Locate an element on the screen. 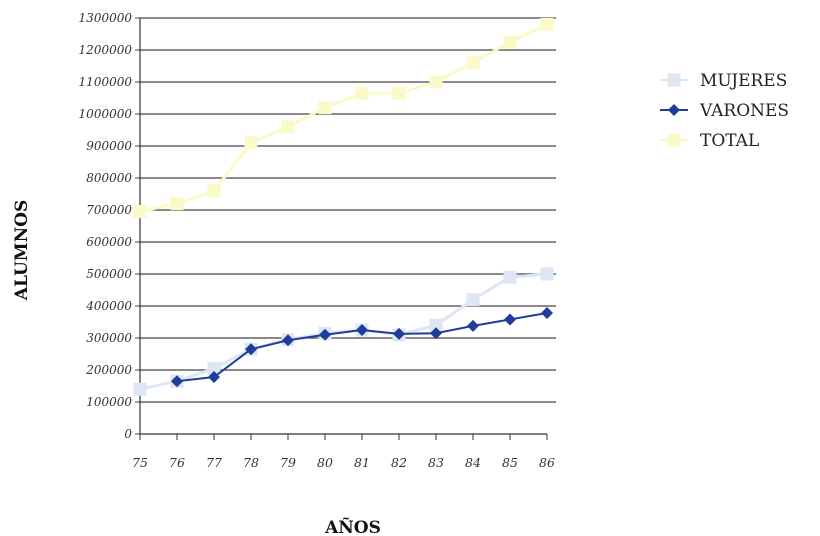  legend-item-varones: VARONES is located at coordinates (724, 111).